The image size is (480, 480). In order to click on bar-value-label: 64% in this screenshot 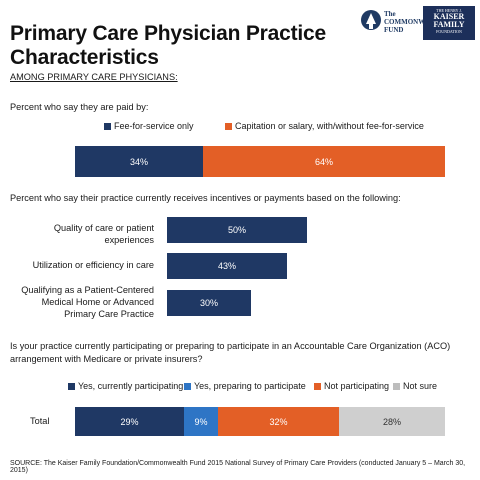, I will do `click(323, 161)`.